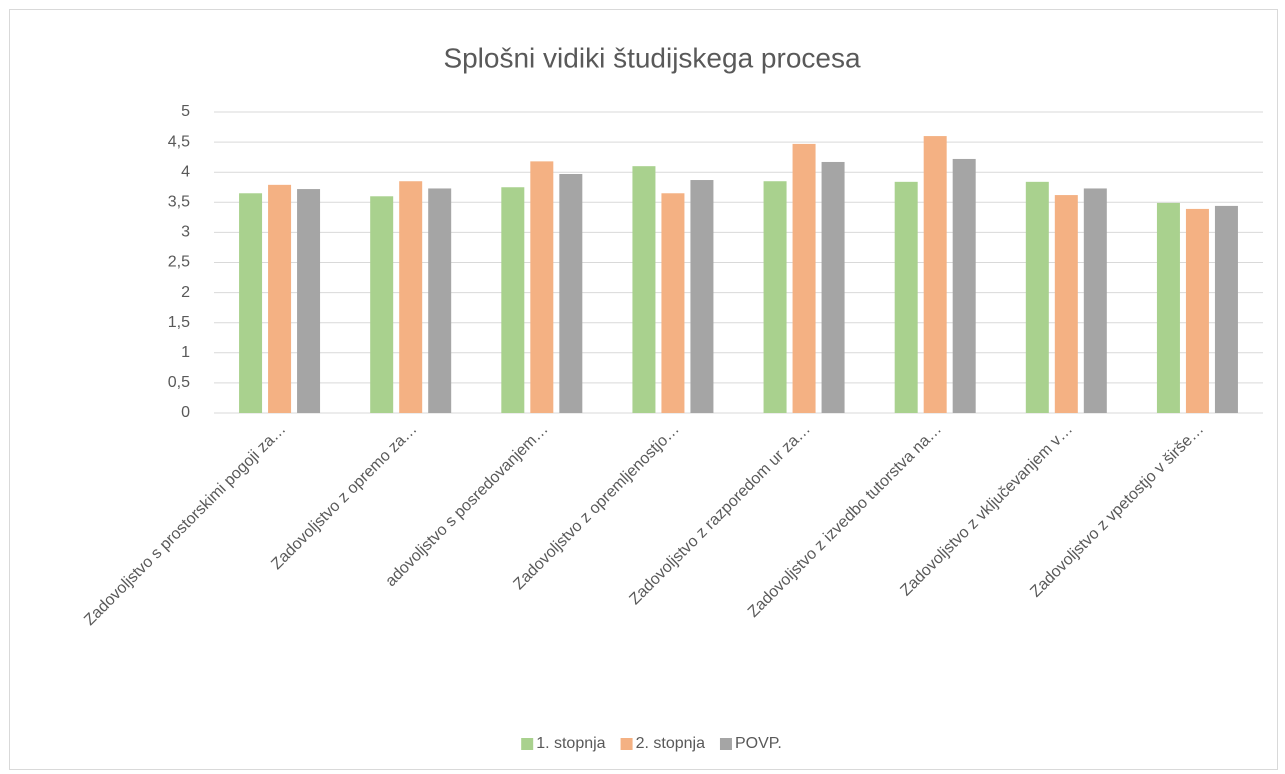  I want to click on y-tick-label: 3, so click(185, 232).